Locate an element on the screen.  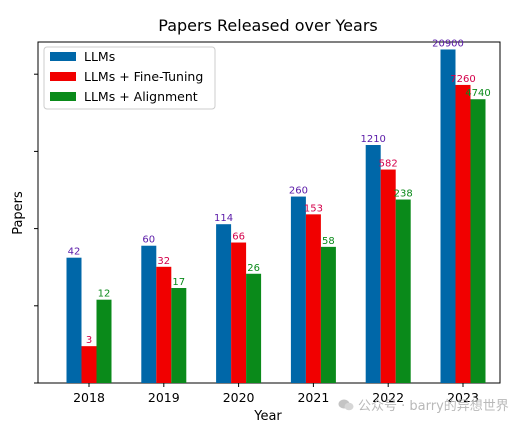
y-axis-label: Papers is located at coordinates (18, 213).